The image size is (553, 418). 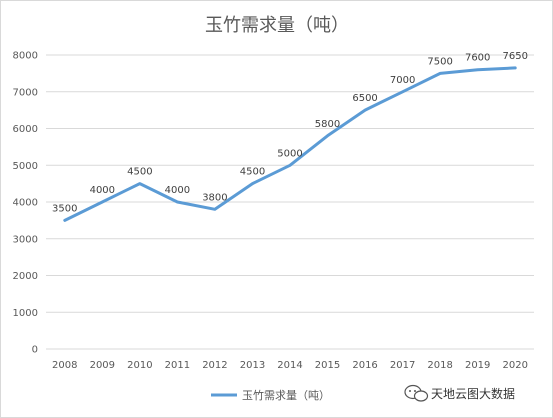 I want to click on data-label: 7650, so click(x=515, y=56).